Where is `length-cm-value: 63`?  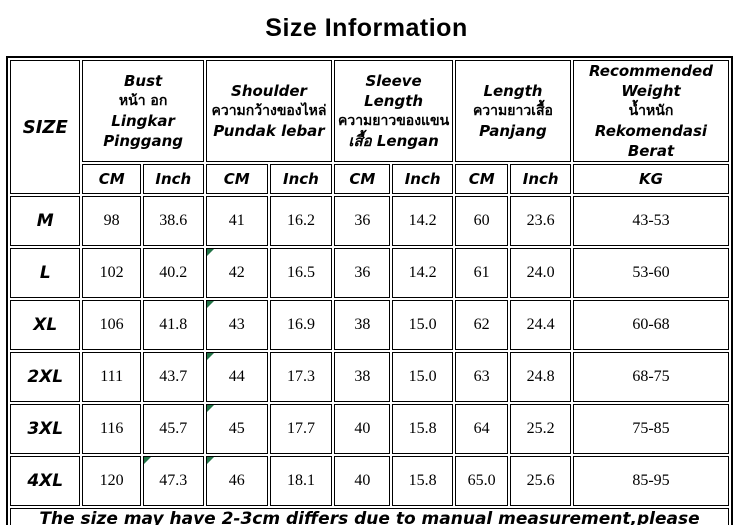
length-cm-value: 63 is located at coordinates (481, 377).